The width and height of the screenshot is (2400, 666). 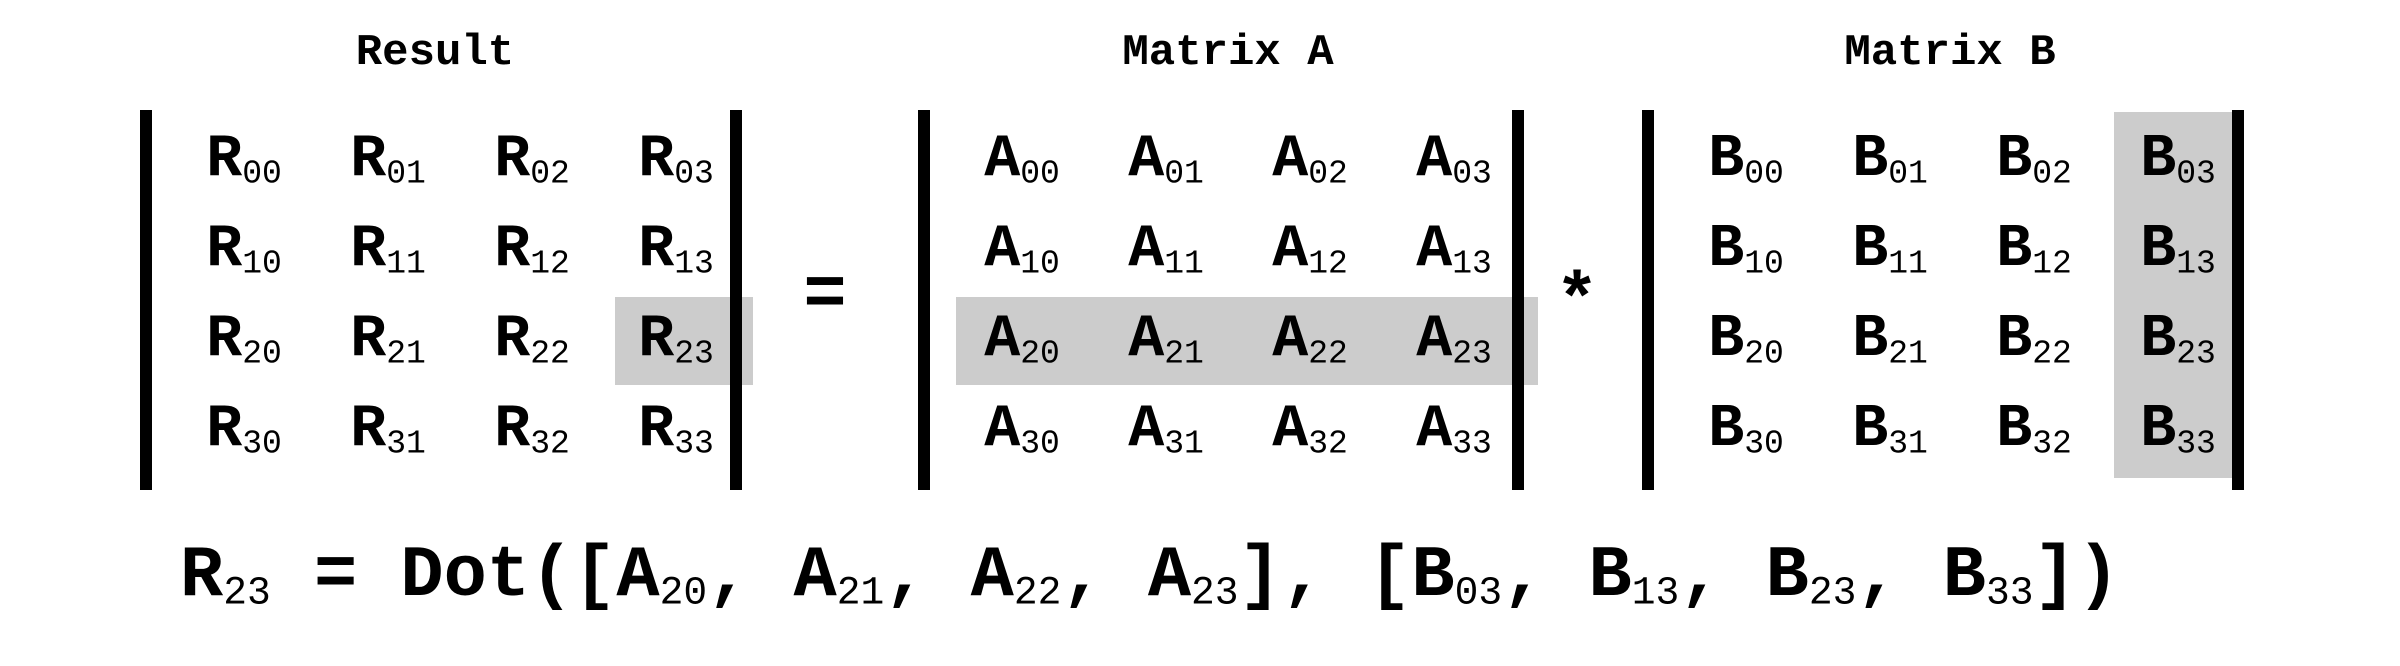 What do you see at coordinates (676, 160) in the screenshot?
I see `matrix-cell: R03` at bounding box center [676, 160].